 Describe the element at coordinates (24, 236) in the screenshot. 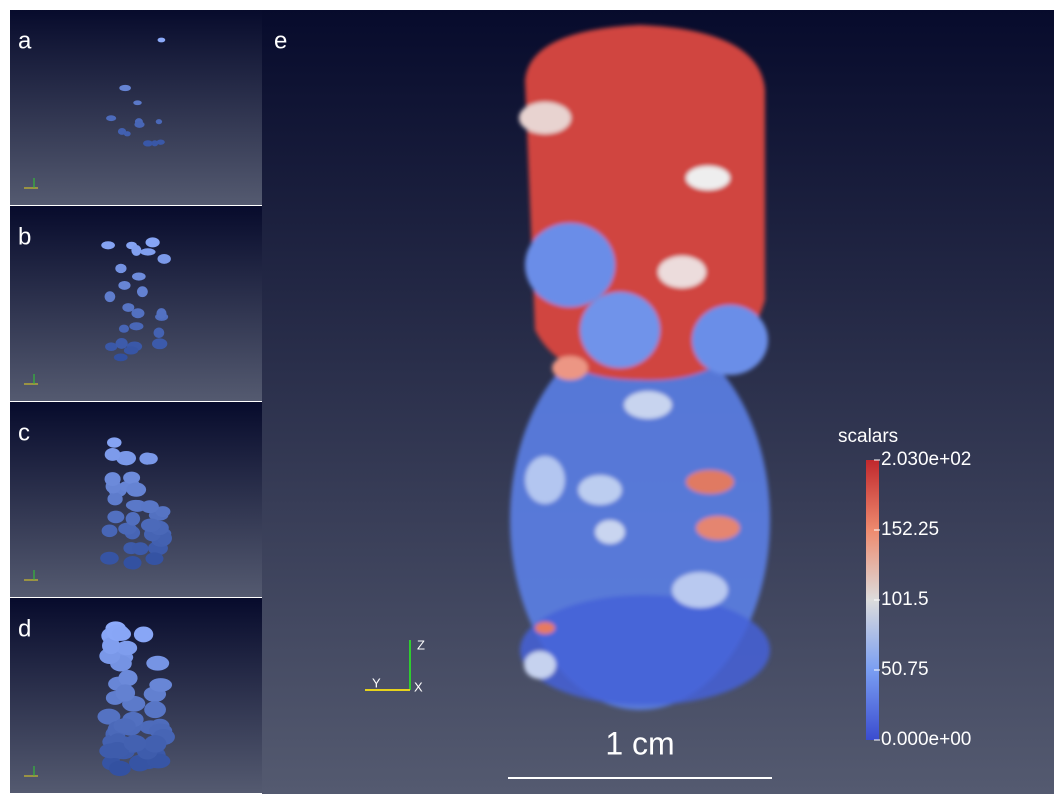

I see `panel-label: b` at that location.